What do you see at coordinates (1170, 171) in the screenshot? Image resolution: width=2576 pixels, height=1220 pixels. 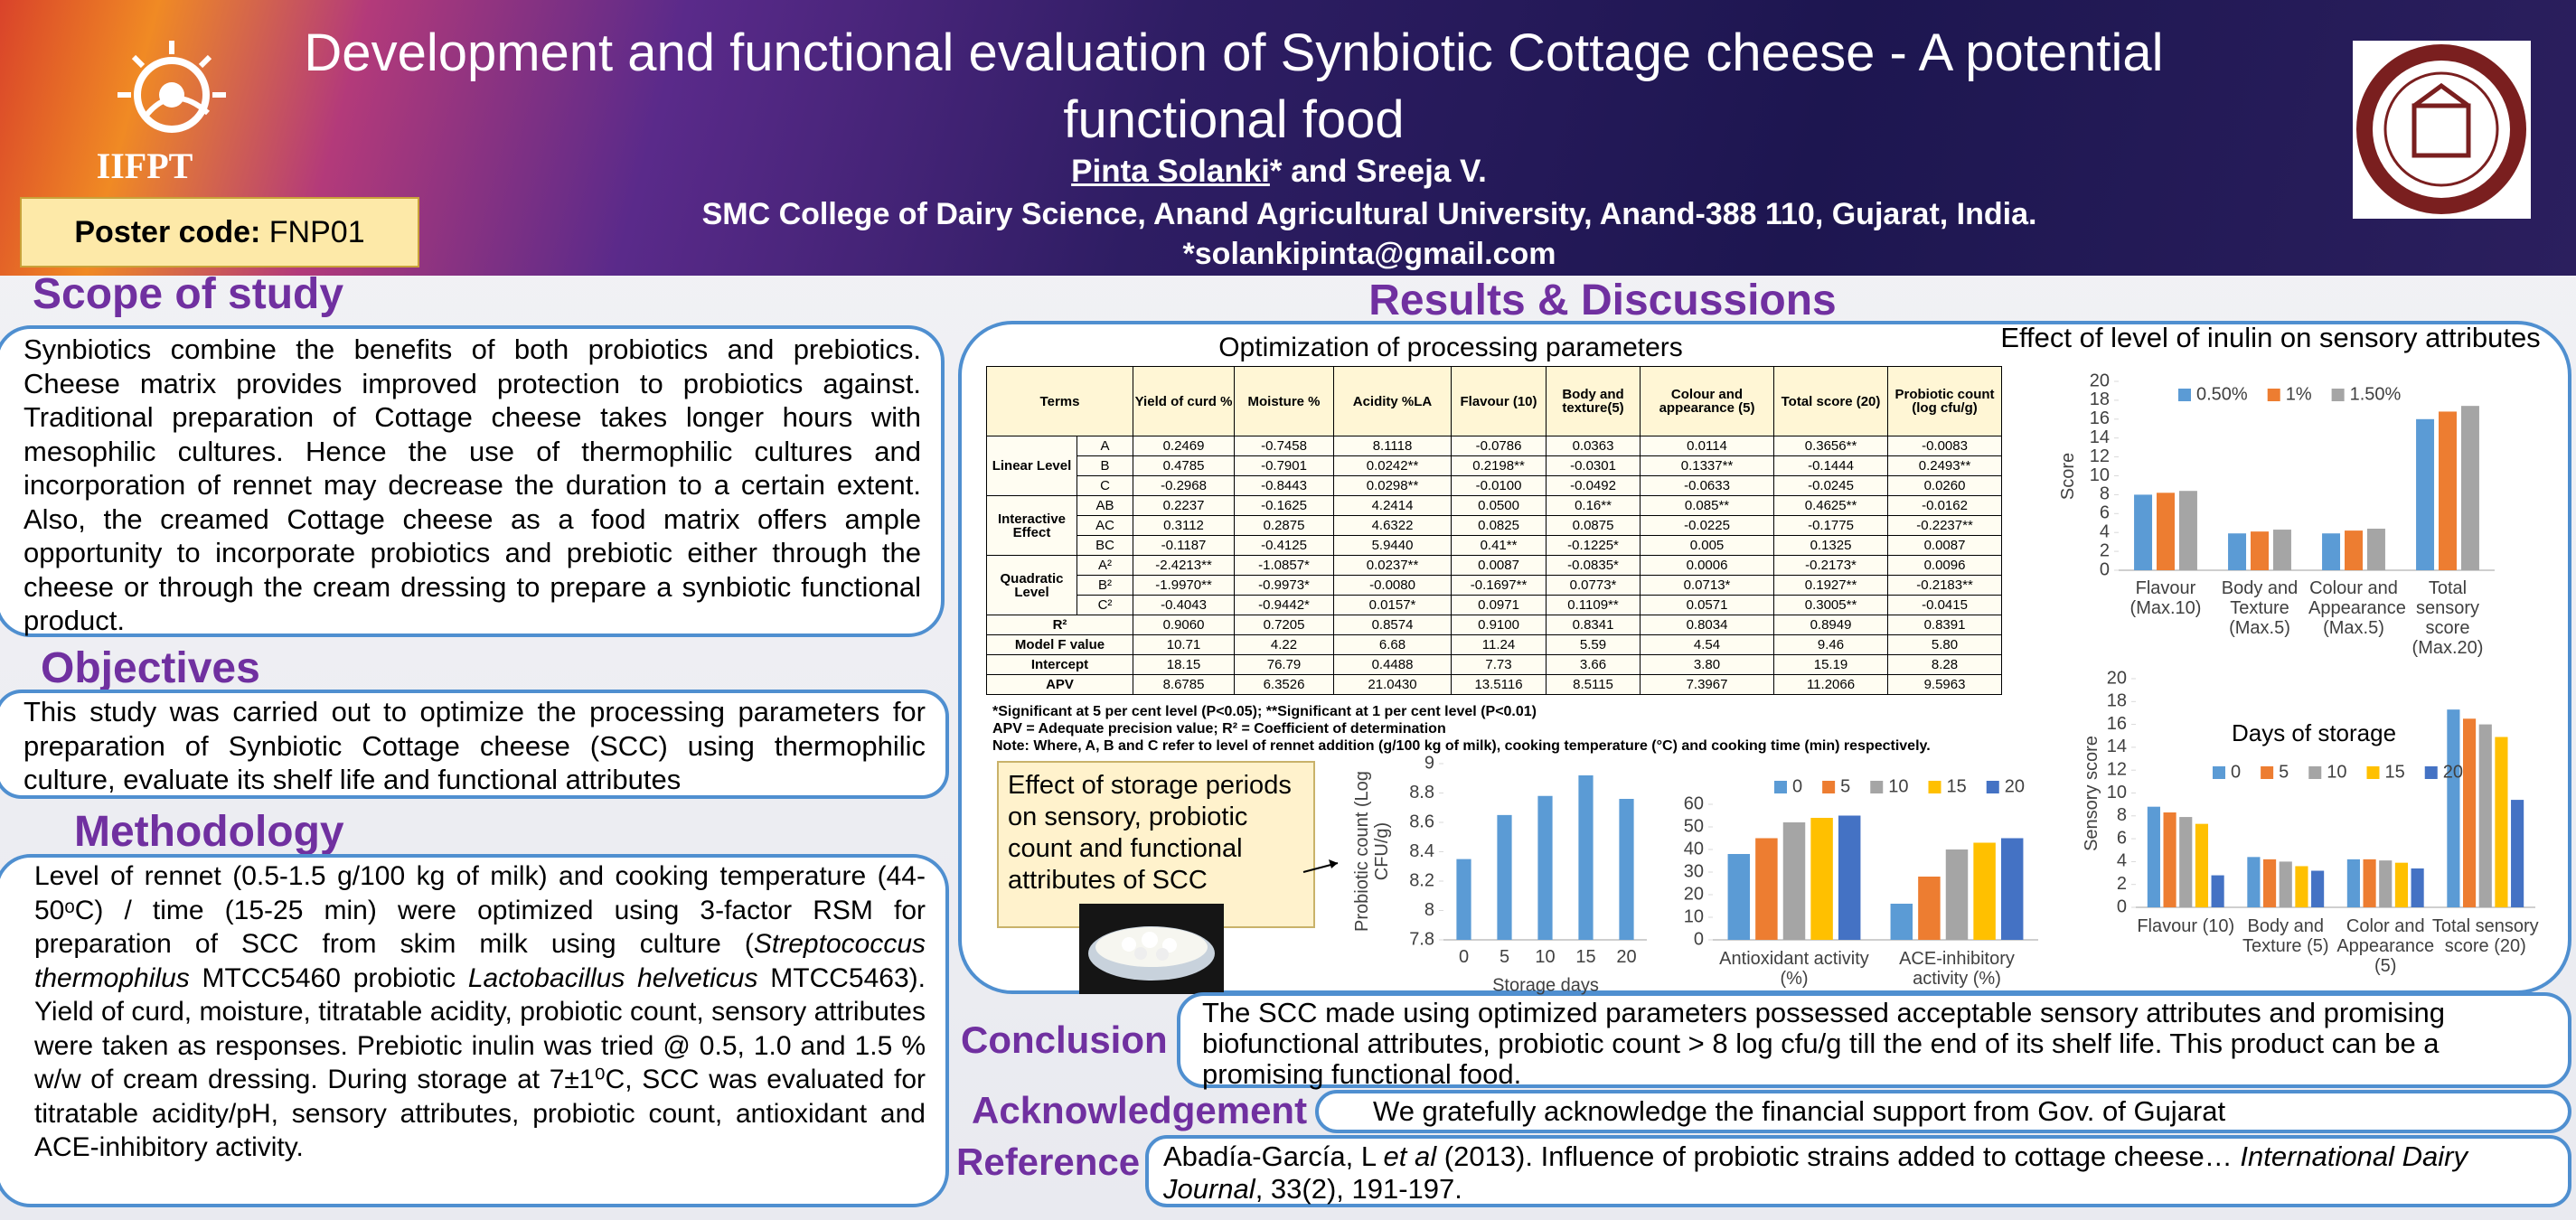 I see `lead-author: Pinta Solanki` at bounding box center [1170, 171].